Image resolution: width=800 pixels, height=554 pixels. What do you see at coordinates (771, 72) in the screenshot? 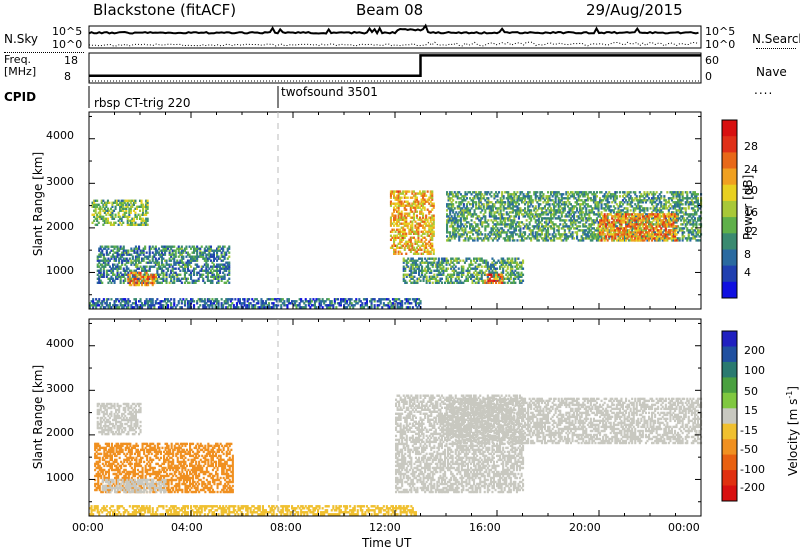
I see `nave-label: Nave` at bounding box center [771, 72].